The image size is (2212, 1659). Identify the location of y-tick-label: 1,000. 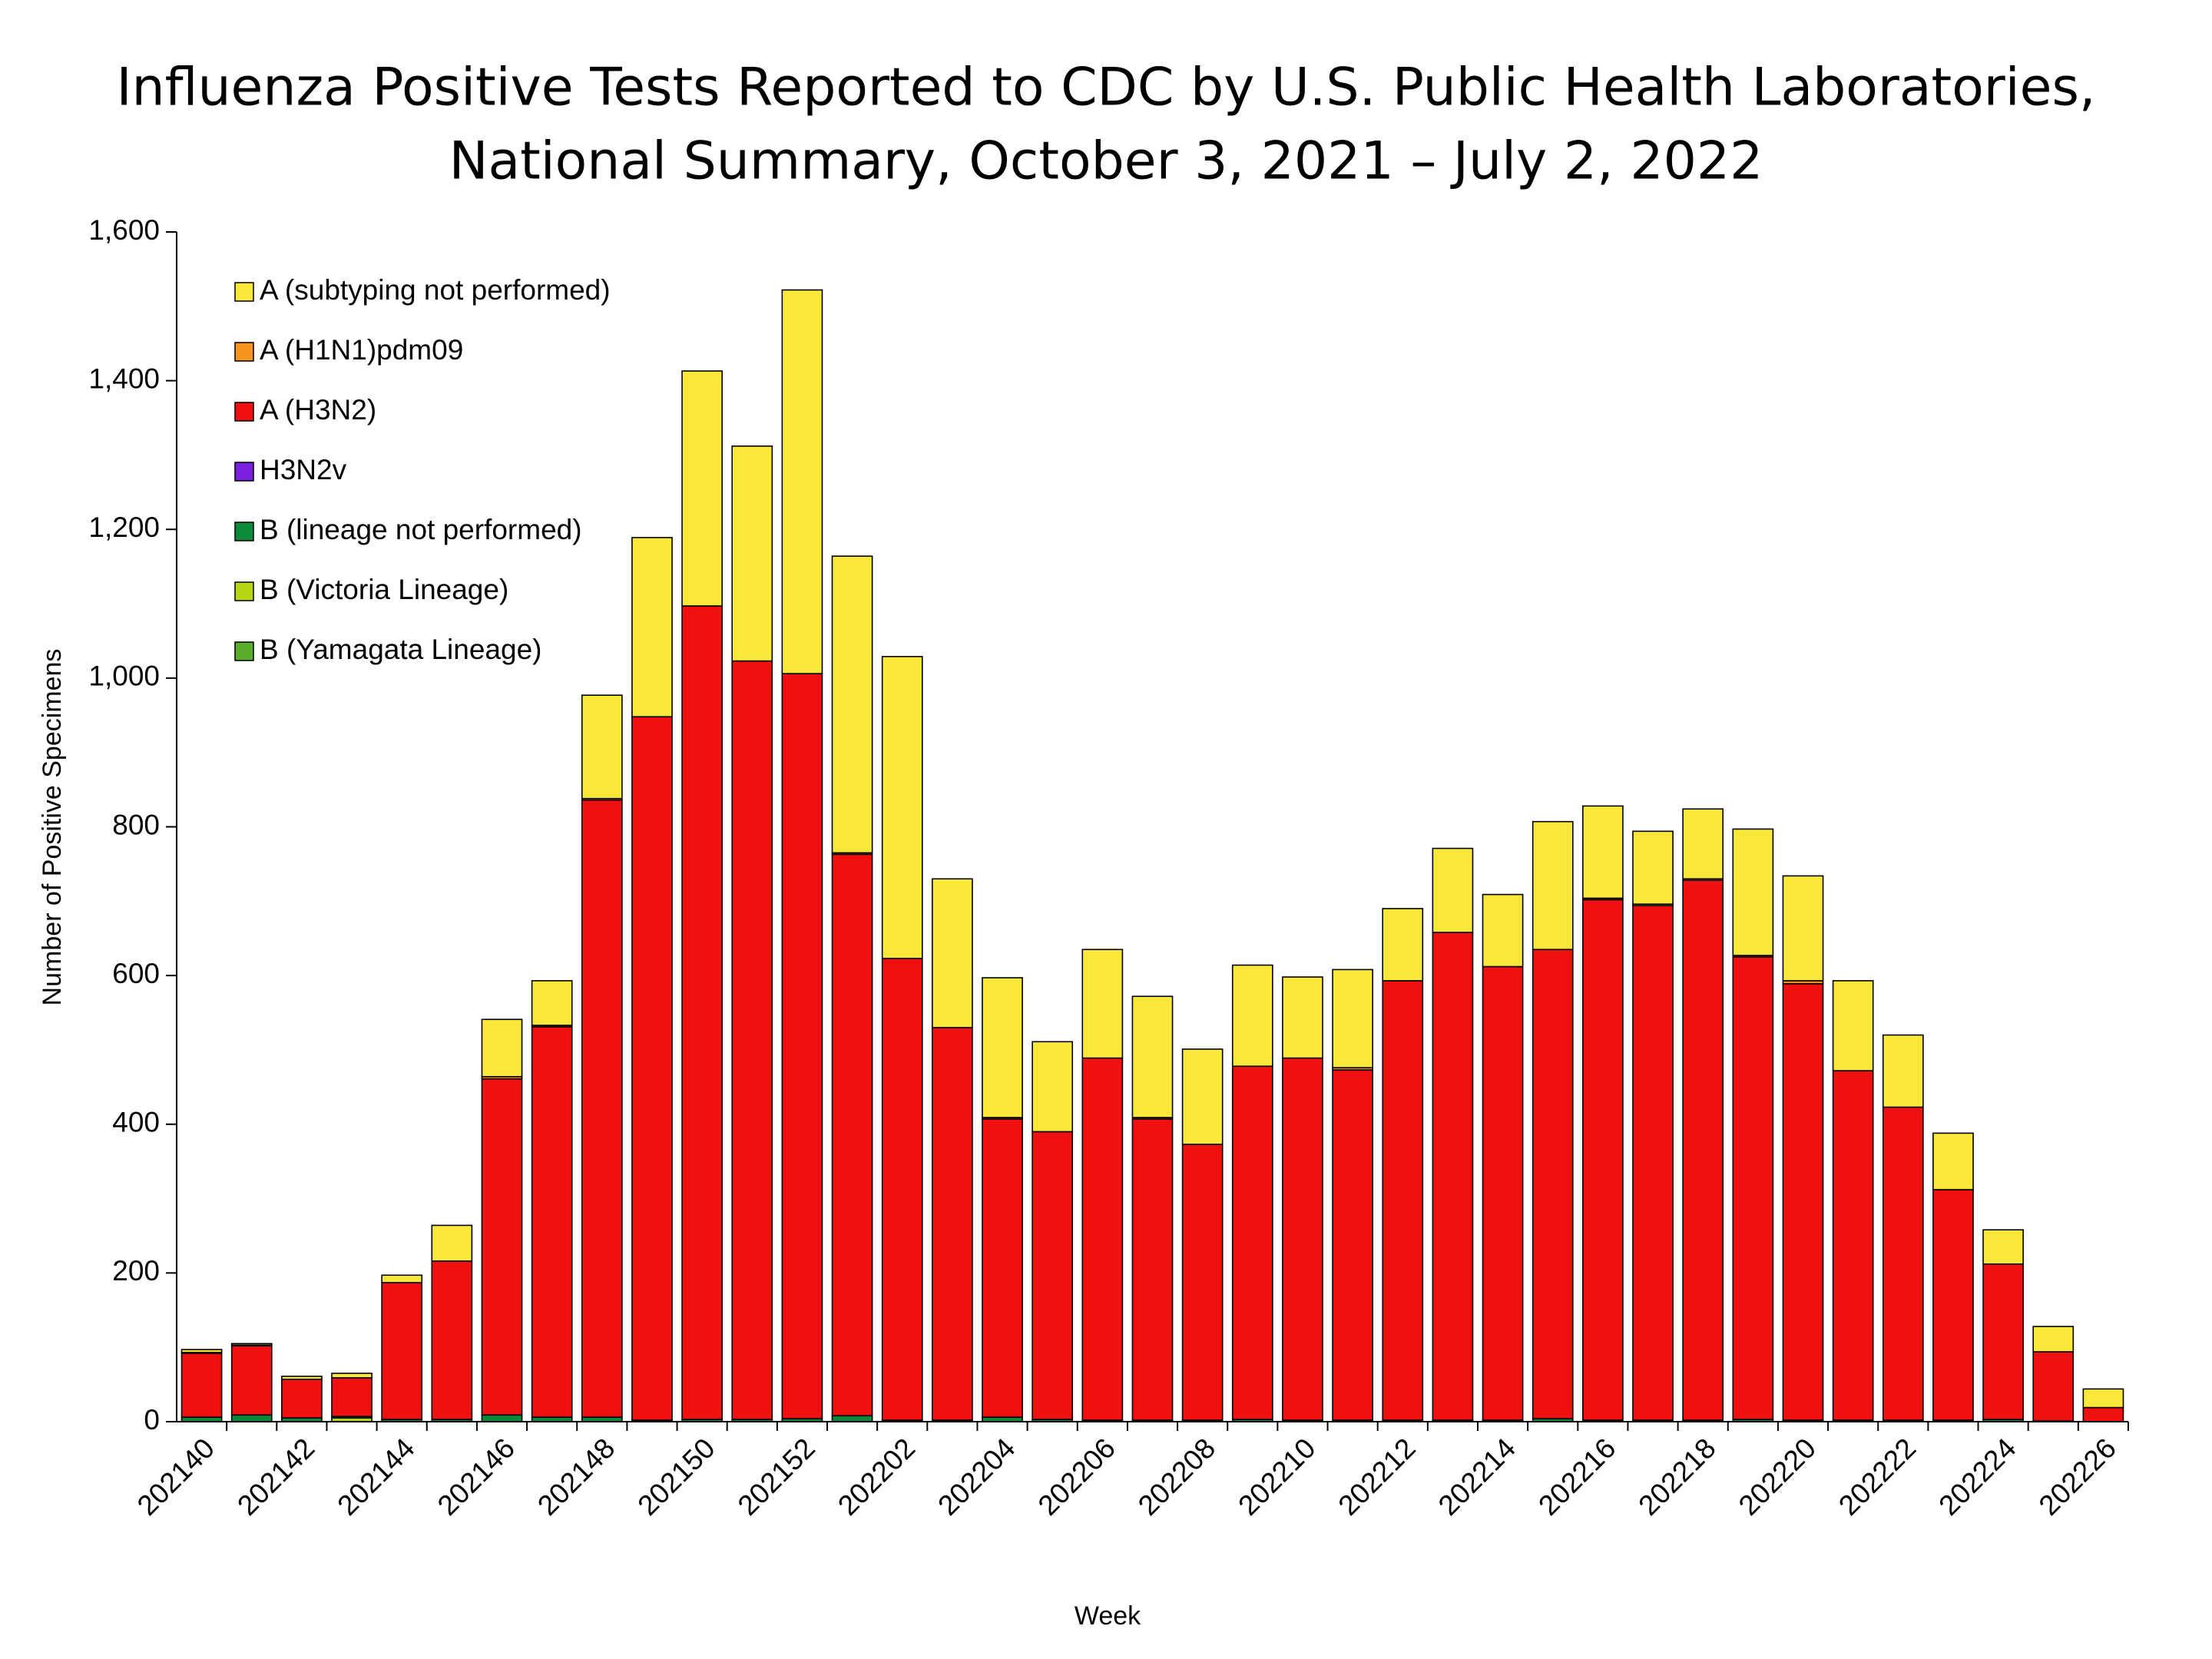
(124, 677).